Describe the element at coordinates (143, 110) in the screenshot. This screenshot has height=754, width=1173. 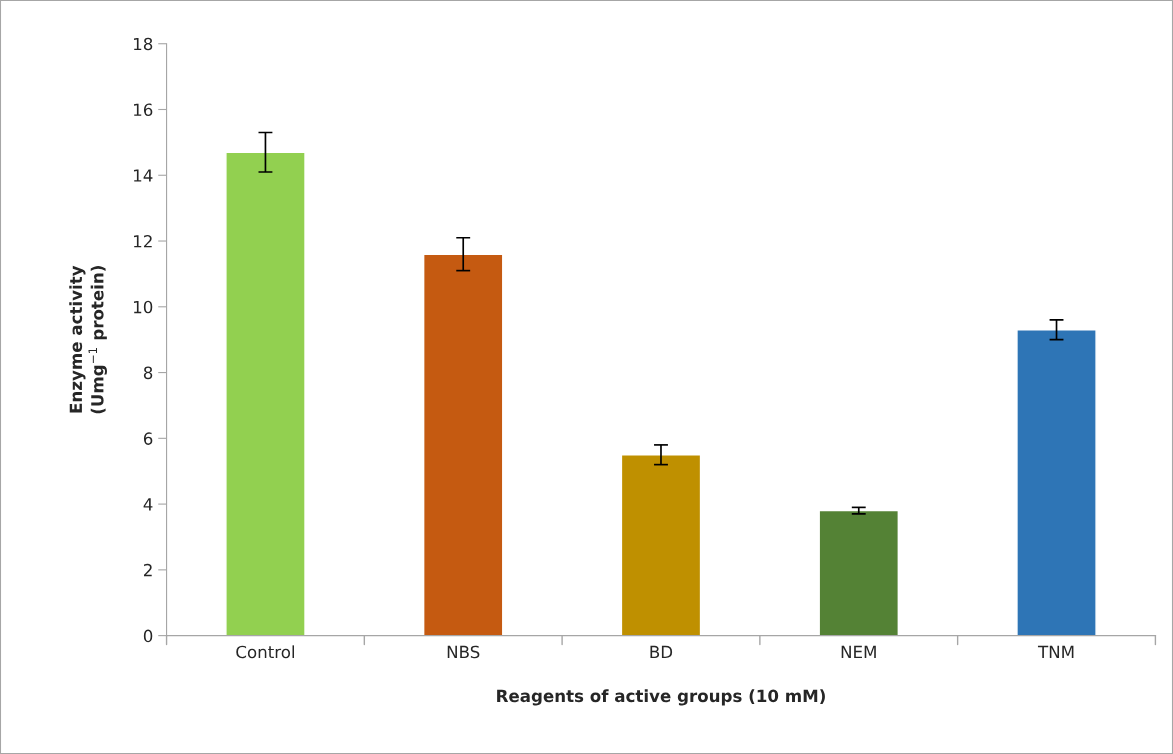
I see `y-tick-label: 16` at that location.